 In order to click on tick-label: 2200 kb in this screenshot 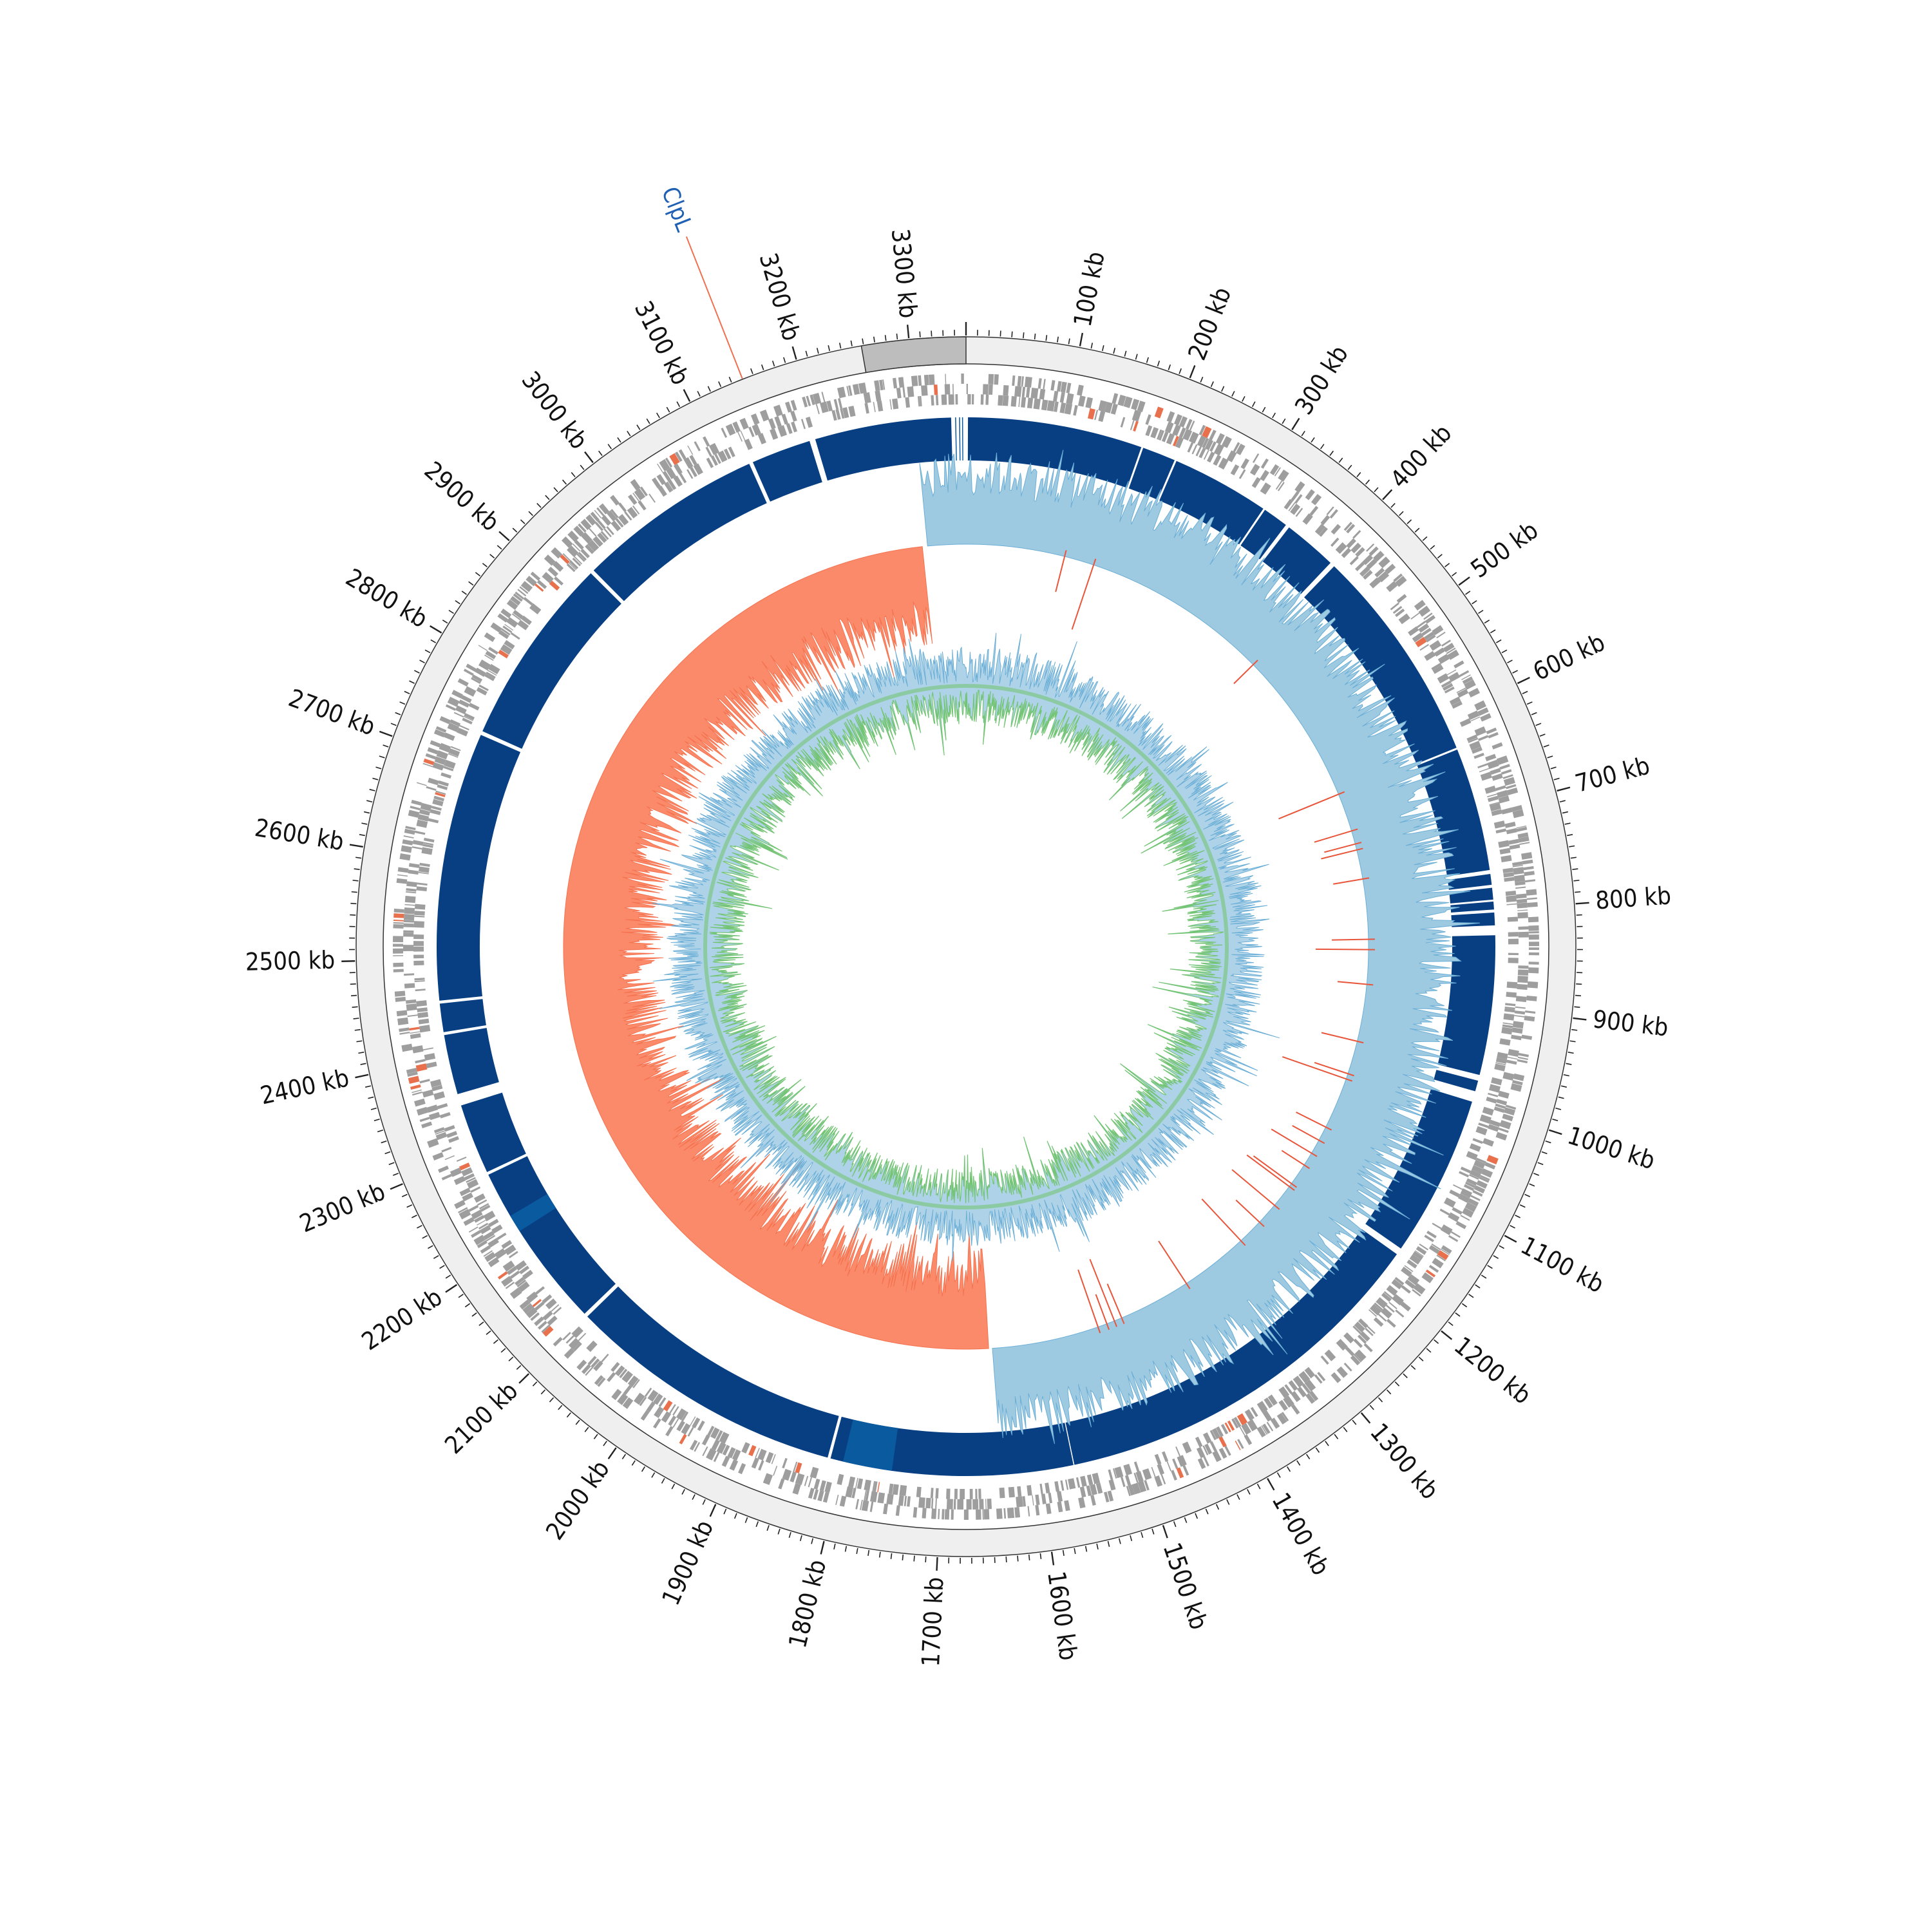, I will do `click(402, 1319)`.